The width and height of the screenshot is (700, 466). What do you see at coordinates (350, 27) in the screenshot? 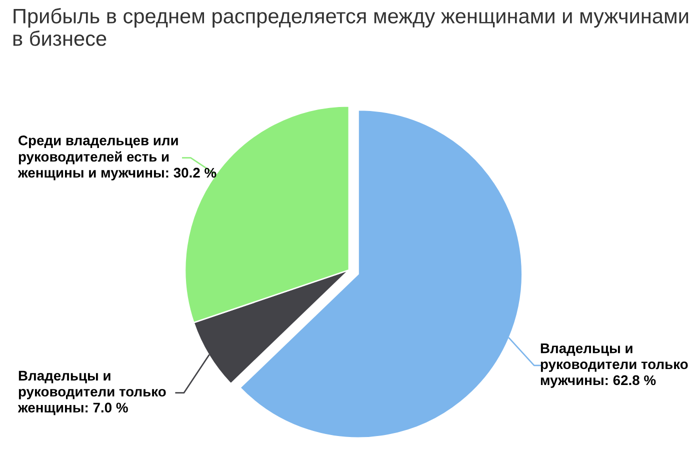
I see `chart-title: Прибыль в среднем распределяется между женщинами и мужчинами в бизнесе` at bounding box center [350, 27].